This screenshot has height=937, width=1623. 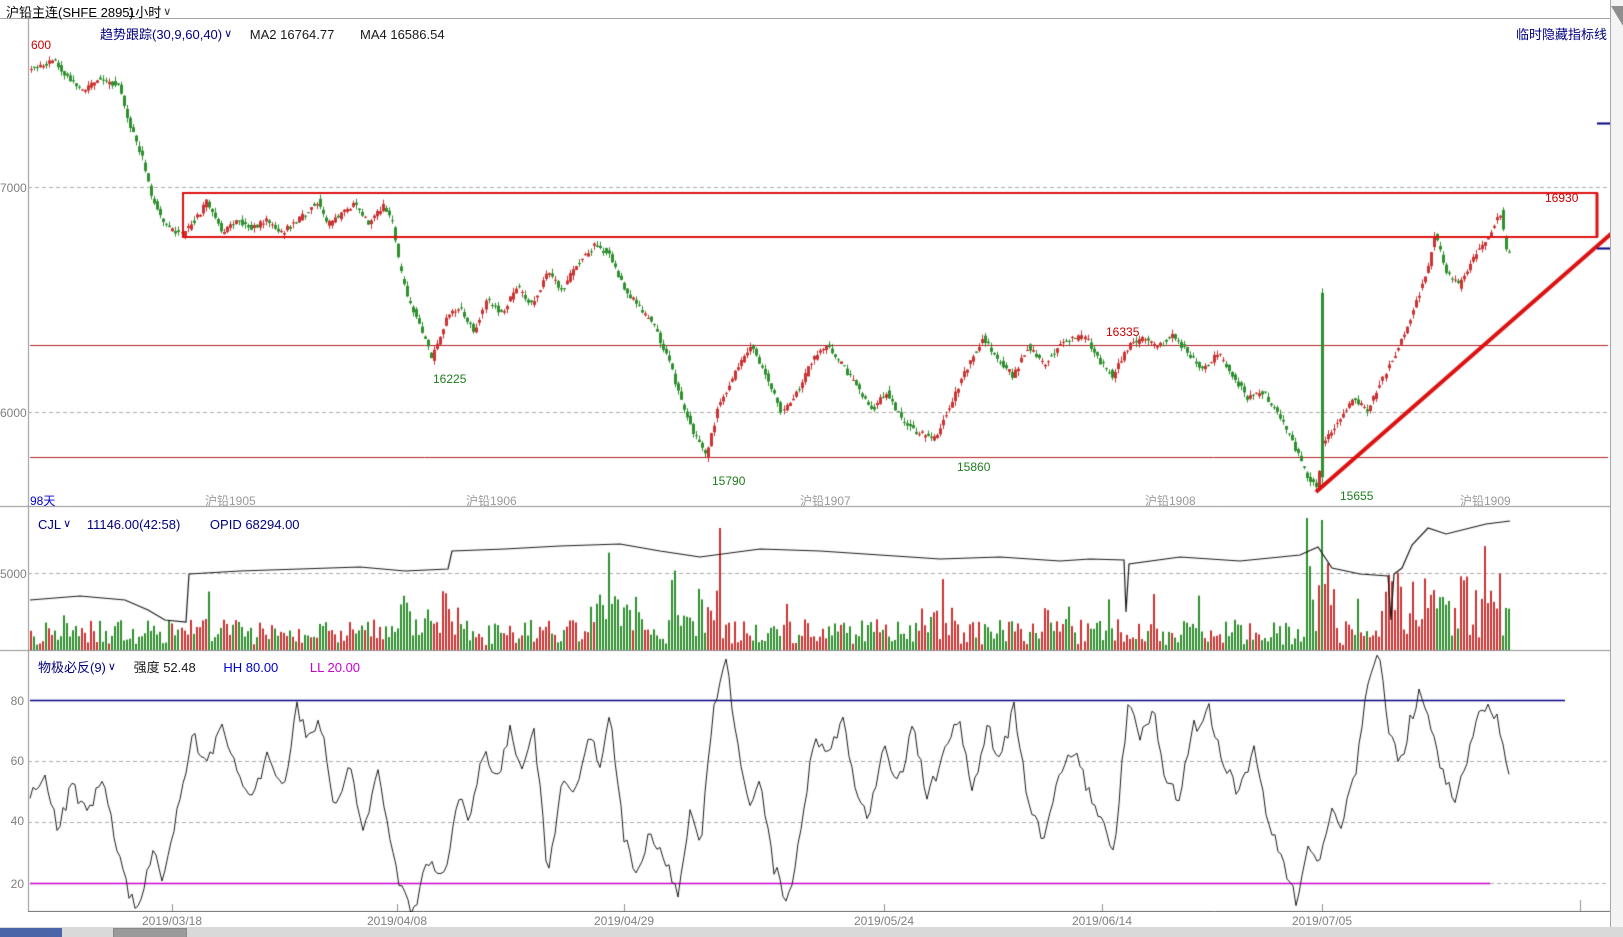 What do you see at coordinates (1123, 332) in the screenshot?
I see `price-marker-16335: 16335` at bounding box center [1123, 332].